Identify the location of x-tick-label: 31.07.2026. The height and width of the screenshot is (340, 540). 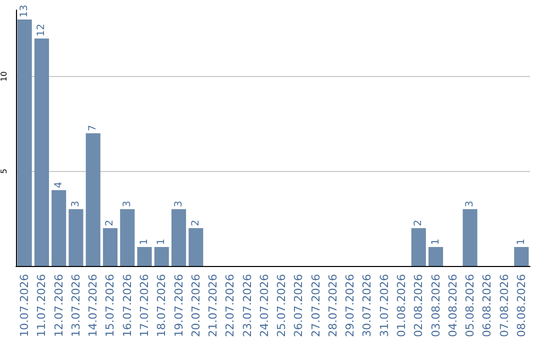
(384, 306).